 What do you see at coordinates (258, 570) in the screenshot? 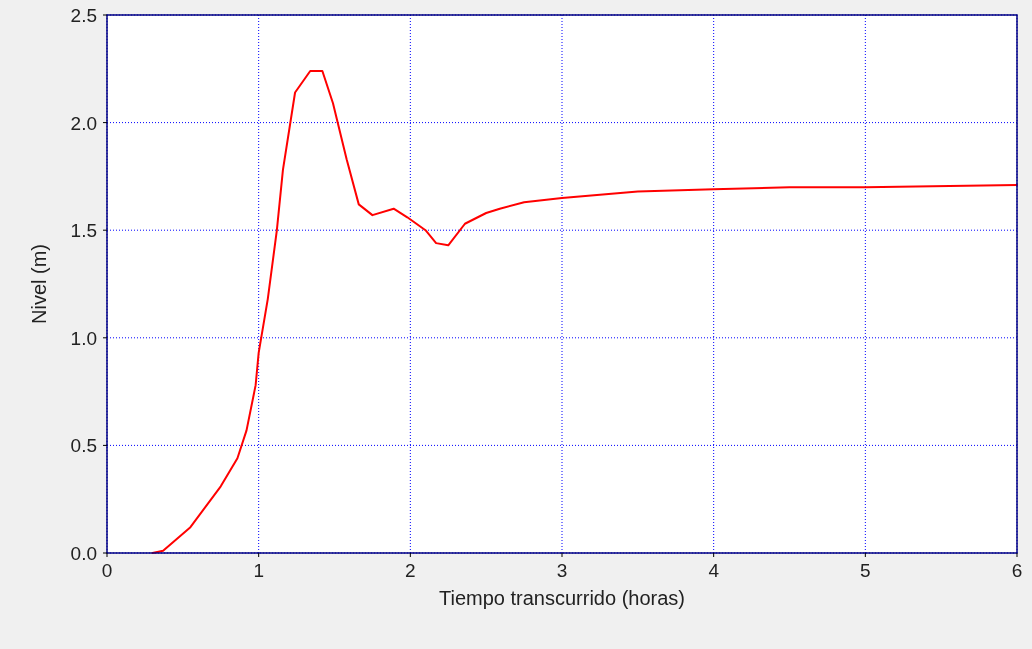
I see `x-tick-label: 1` at bounding box center [258, 570].